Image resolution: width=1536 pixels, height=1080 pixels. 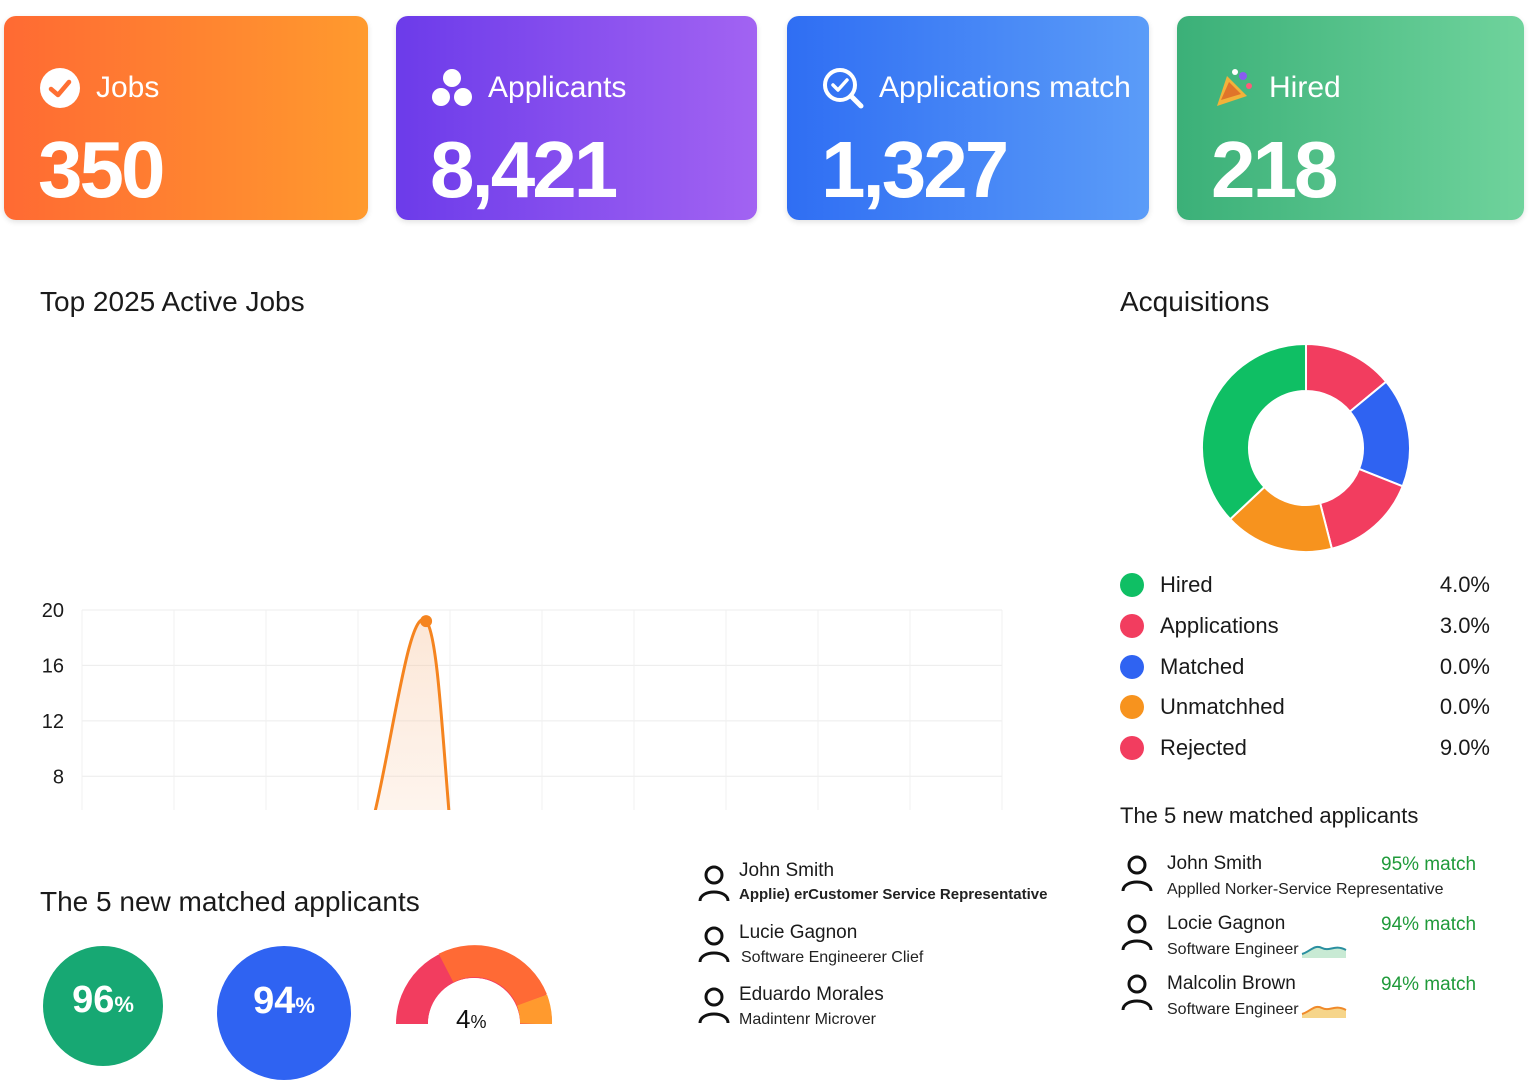 I want to click on applicant-name: Malcolin Brown, so click(x=1231, y=983).